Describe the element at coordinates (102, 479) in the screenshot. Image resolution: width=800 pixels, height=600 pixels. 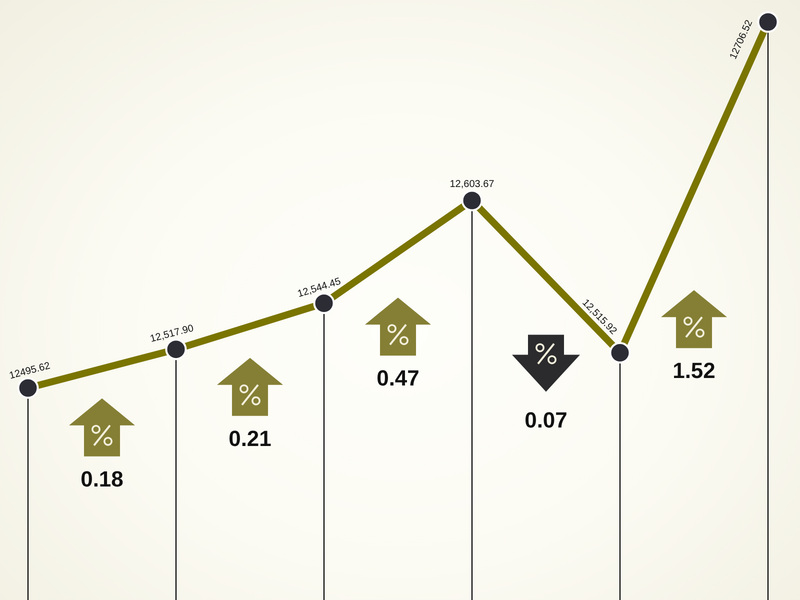
I see `text: 0.18` at that location.